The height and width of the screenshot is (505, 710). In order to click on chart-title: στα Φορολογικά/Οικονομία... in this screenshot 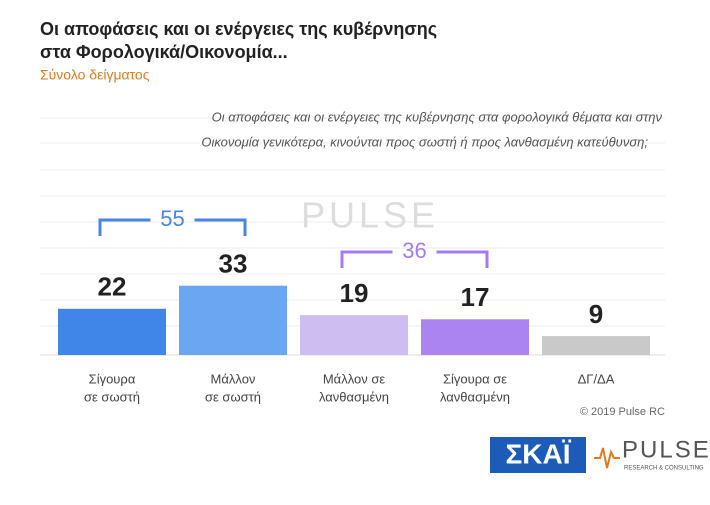, I will do `click(164, 52)`.